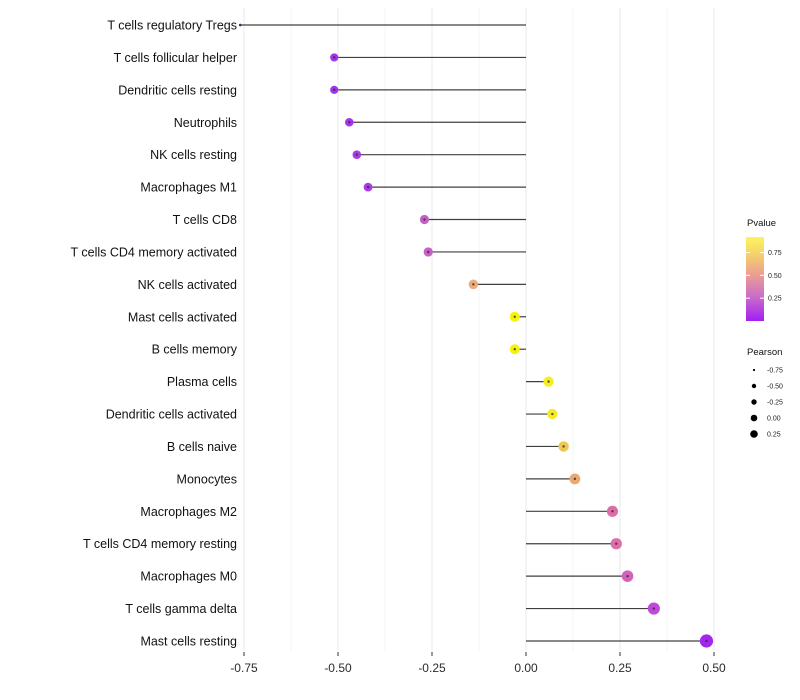 The height and width of the screenshot is (700, 800). I want to click on y-axis-label: T cells follicular helper, so click(175, 58).